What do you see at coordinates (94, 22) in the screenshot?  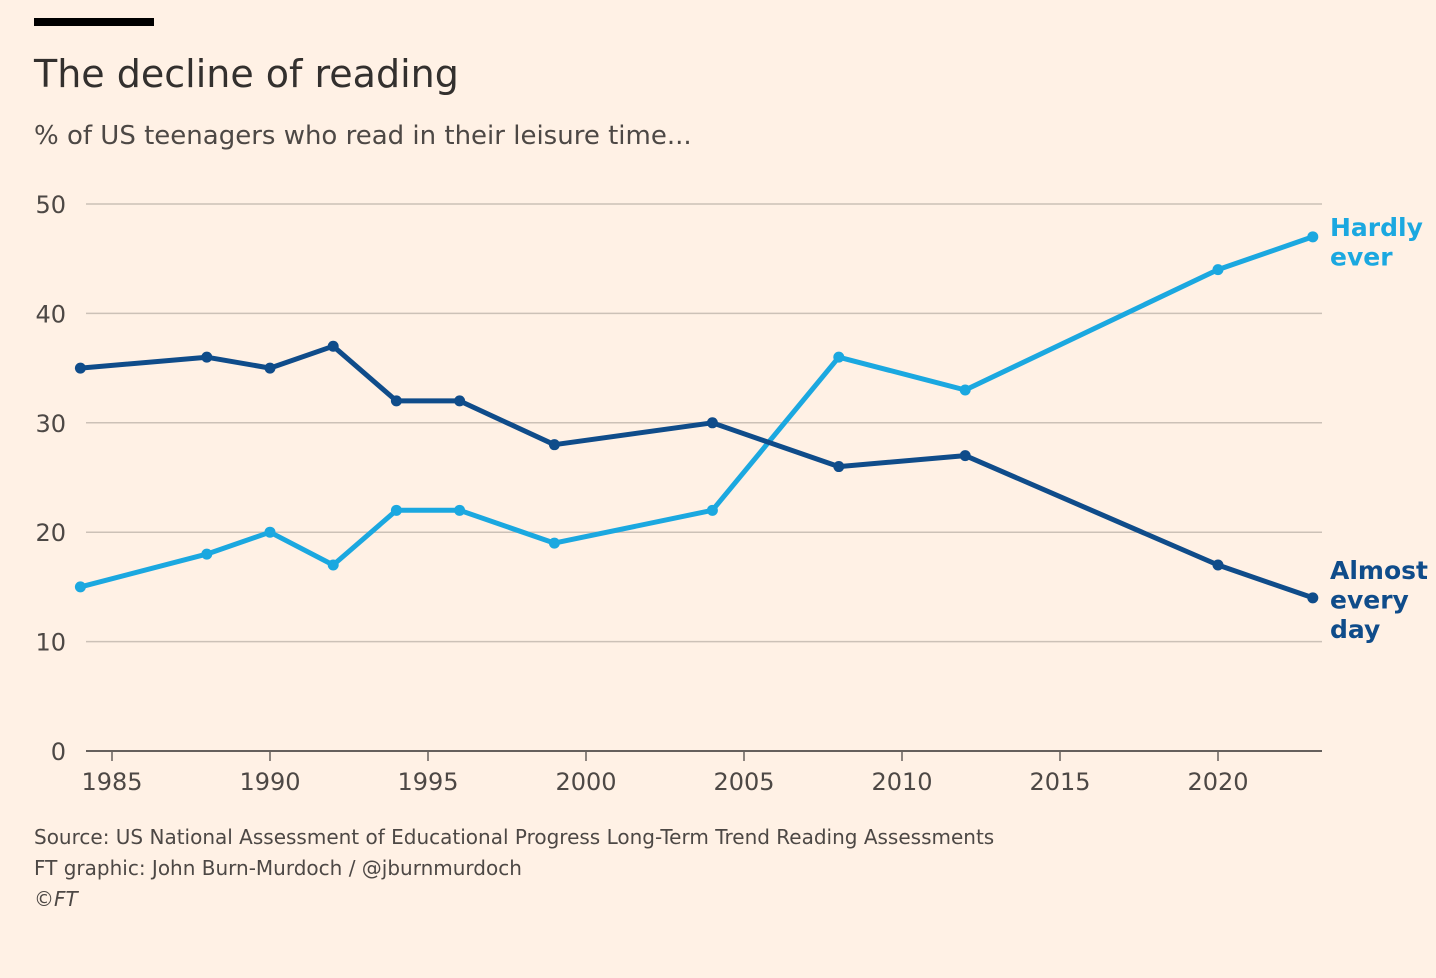 I see `ft-top-bar` at bounding box center [94, 22].